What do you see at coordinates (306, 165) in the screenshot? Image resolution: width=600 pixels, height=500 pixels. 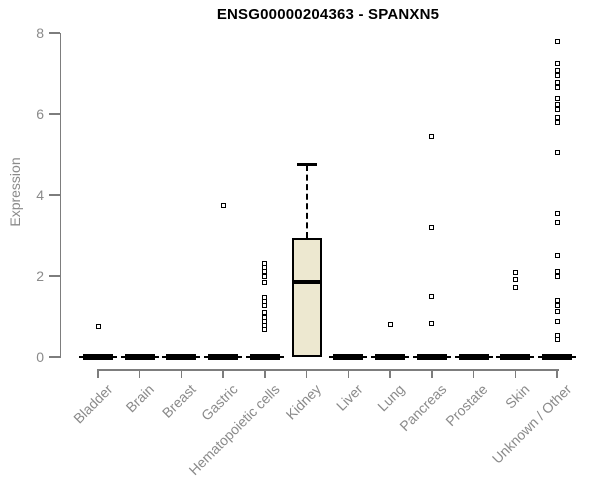 I see `whisker-cap` at bounding box center [306, 165].